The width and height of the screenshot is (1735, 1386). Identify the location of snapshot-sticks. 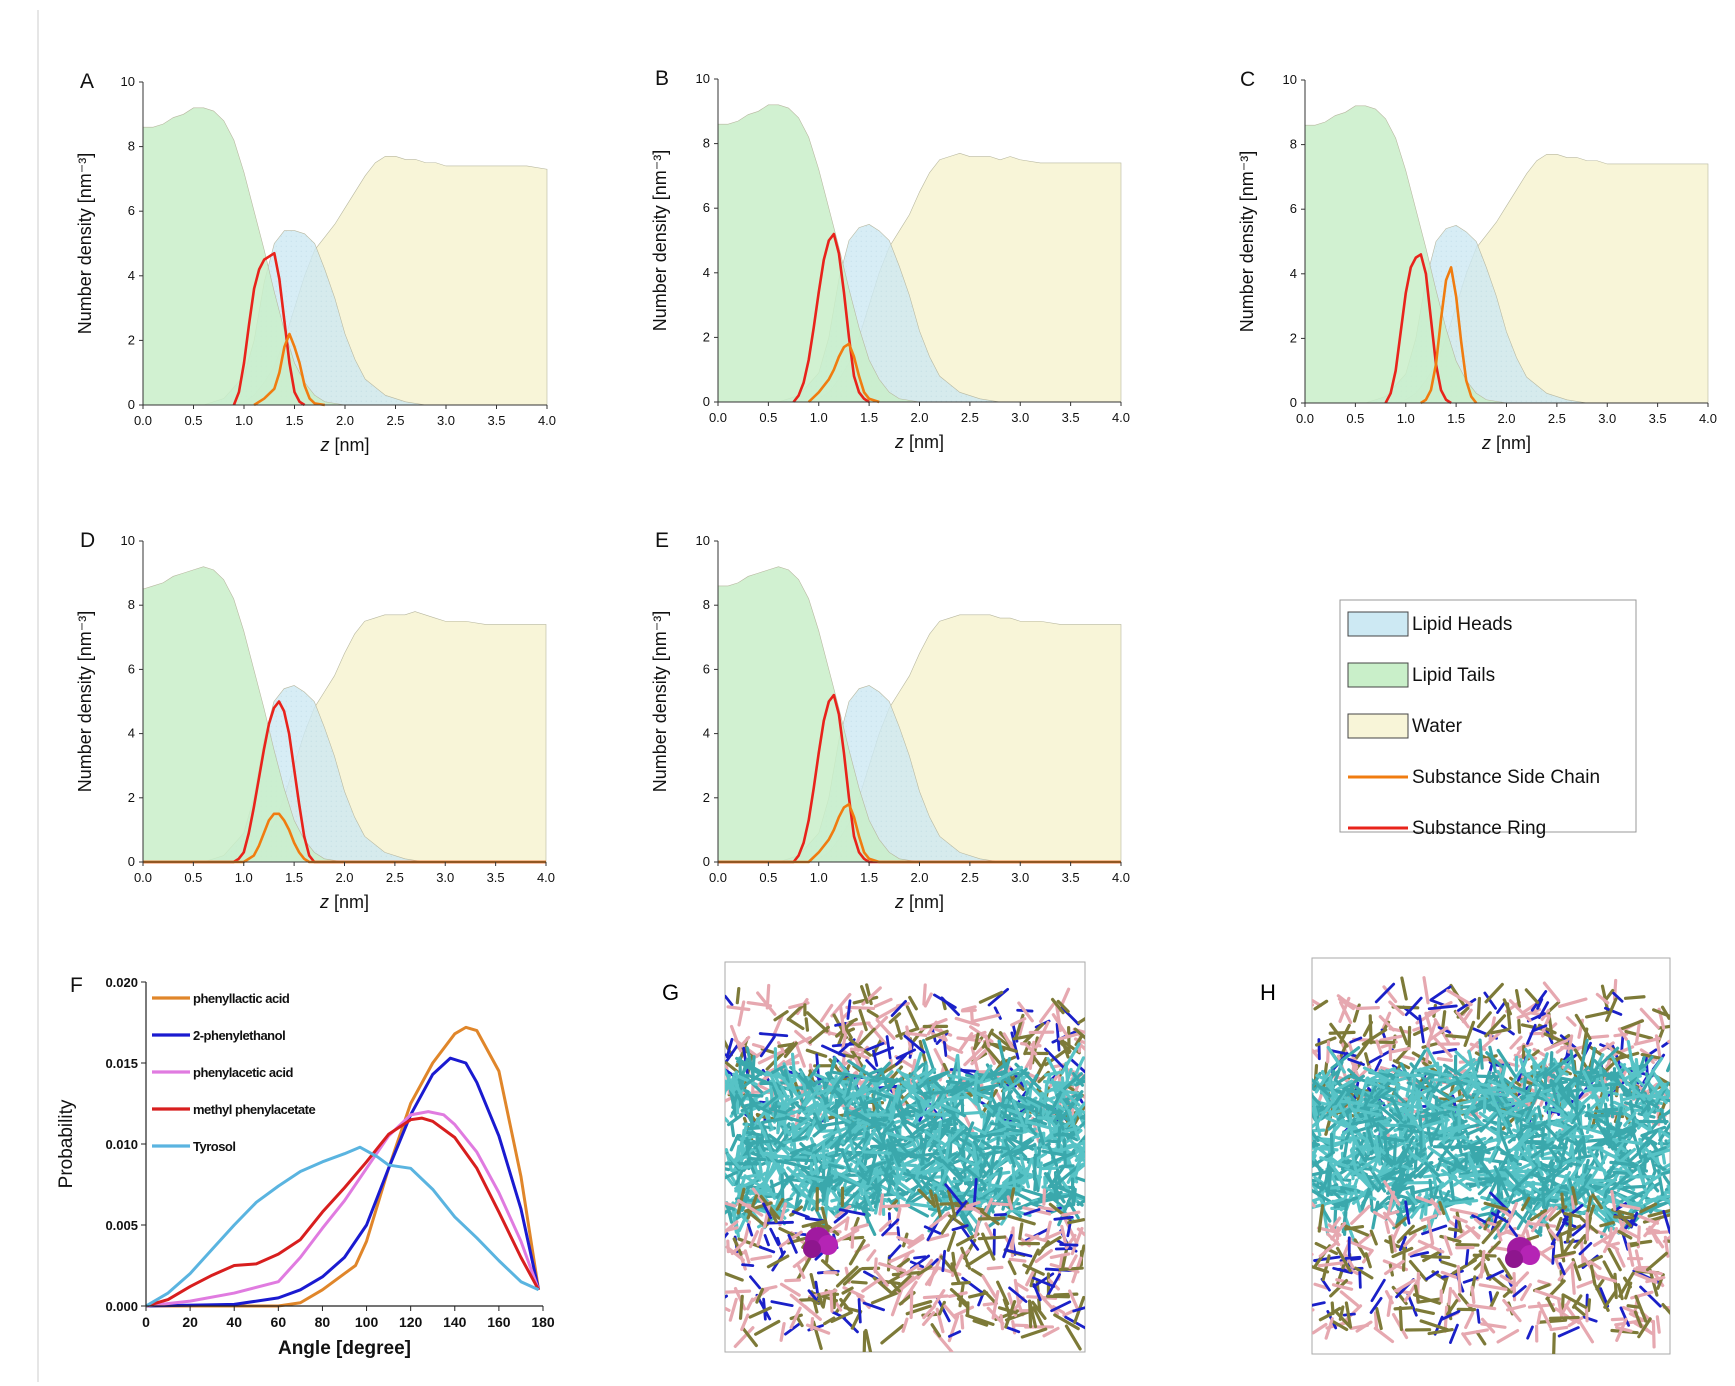
(1491, 1165).